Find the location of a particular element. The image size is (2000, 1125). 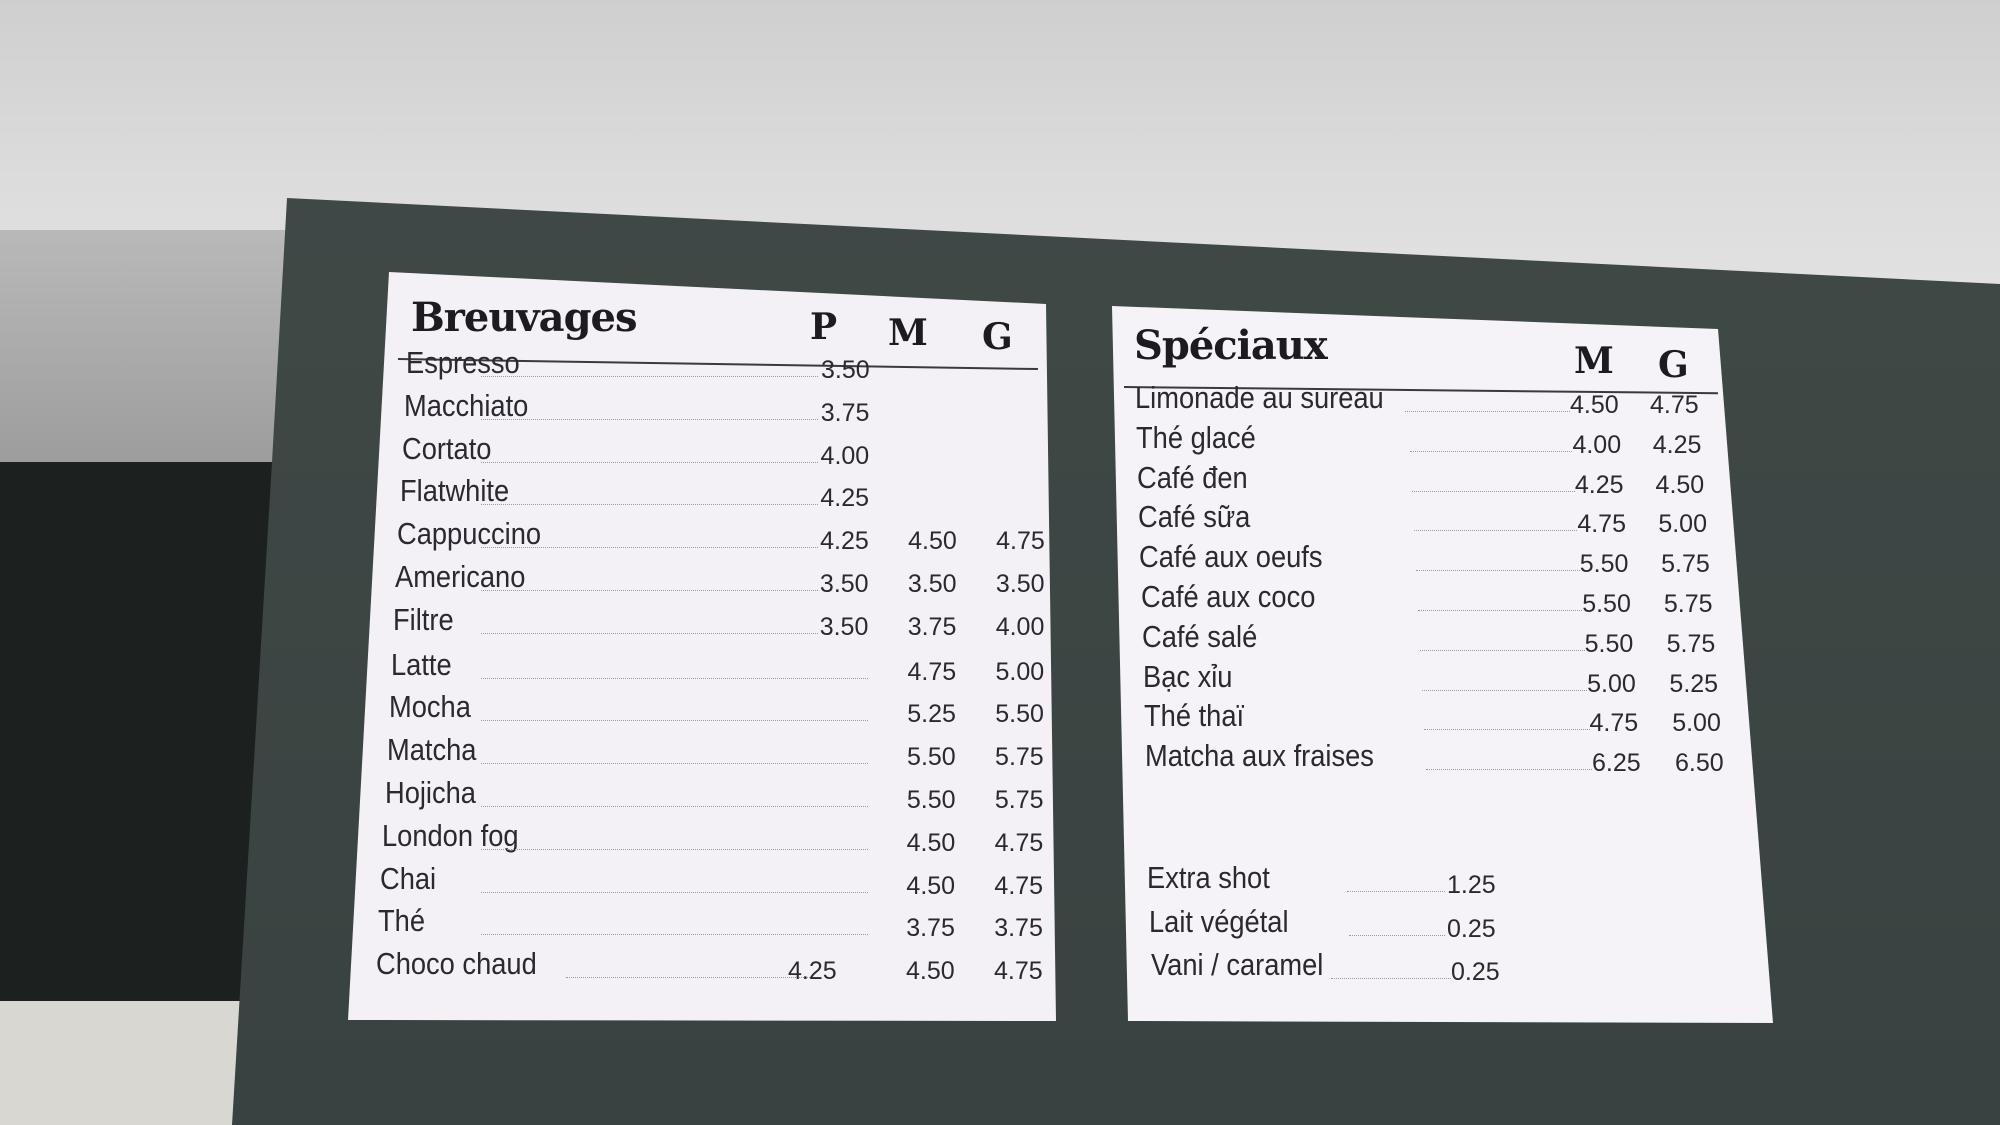

extra-row: Extra shot 1.25 is located at coordinates (1347, 880).